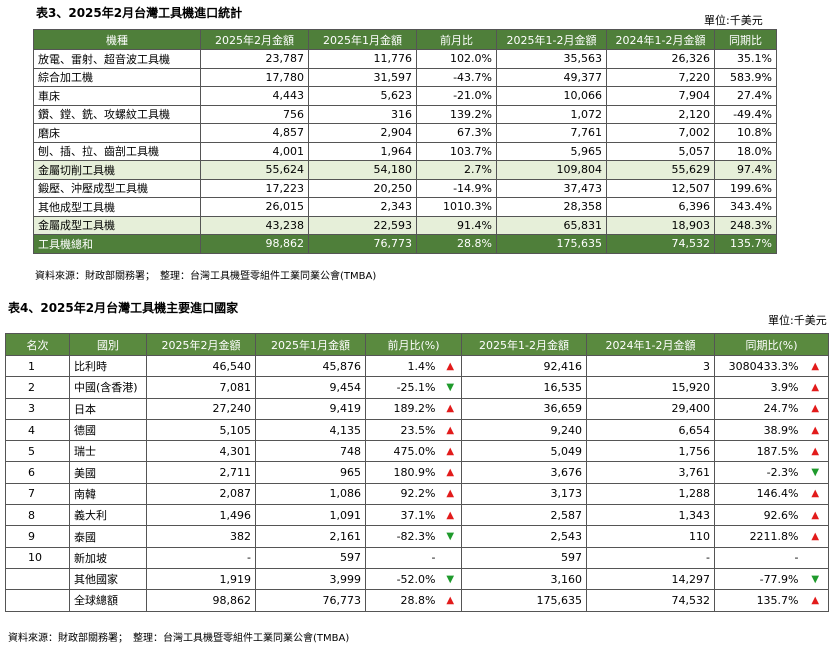 The width and height of the screenshot is (837, 646). Describe the element at coordinates (402, 494) in the screenshot. I see `table4-mom: 92.2%` at that location.